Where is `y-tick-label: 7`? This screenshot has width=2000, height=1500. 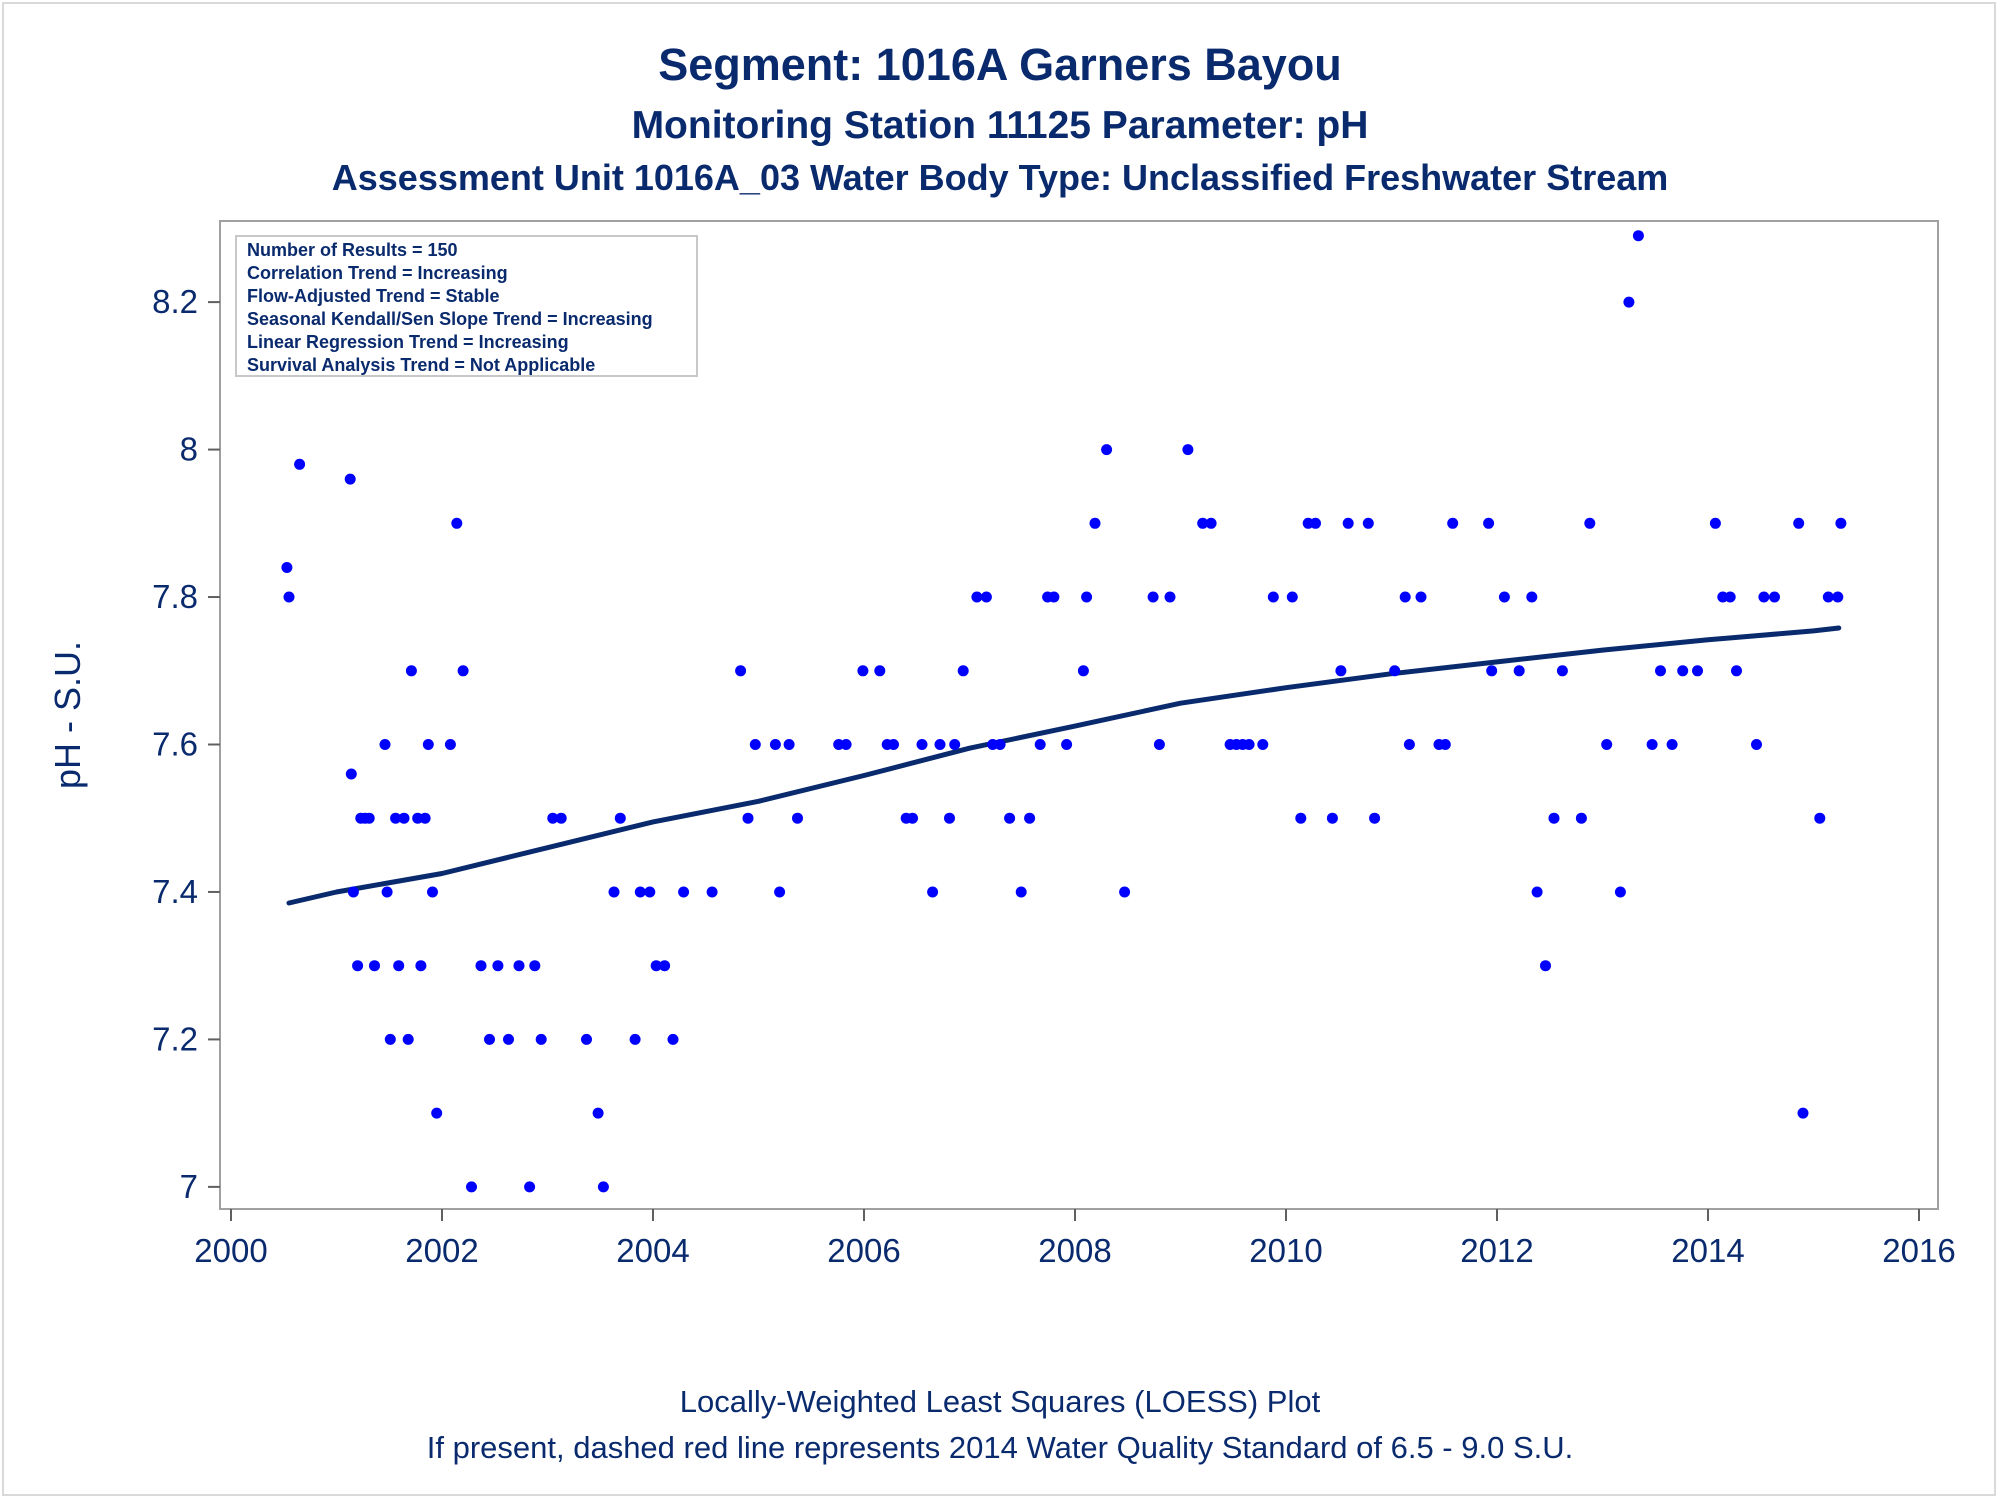
y-tick-label: 7 is located at coordinates (189, 1186).